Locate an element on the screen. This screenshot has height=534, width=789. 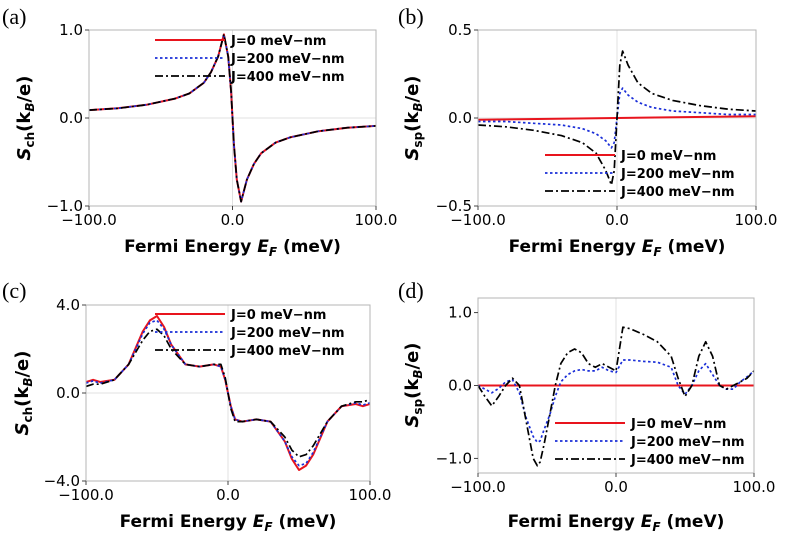
panel-label: (b) is located at coordinates (411, 16).